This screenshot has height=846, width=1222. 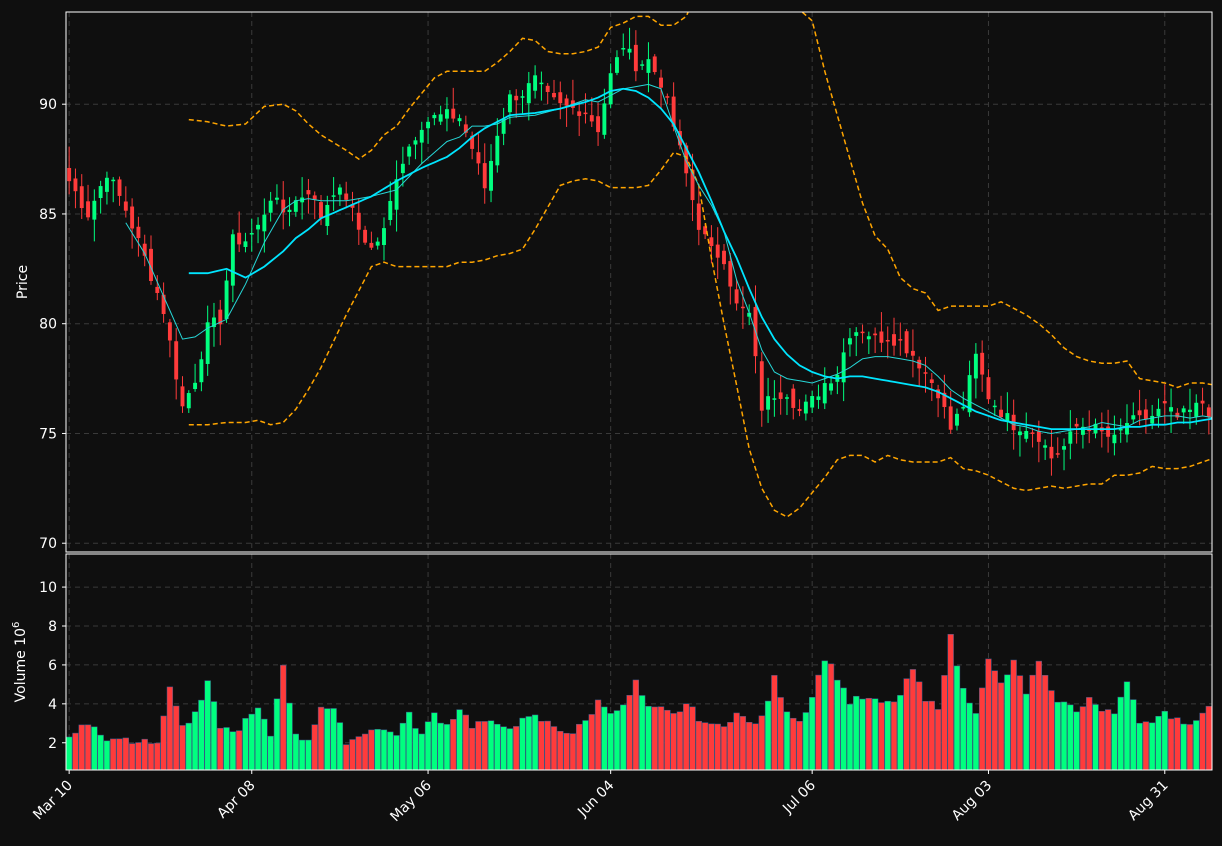 I want to click on price-ytick-label: 90, so click(x=48, y=105).